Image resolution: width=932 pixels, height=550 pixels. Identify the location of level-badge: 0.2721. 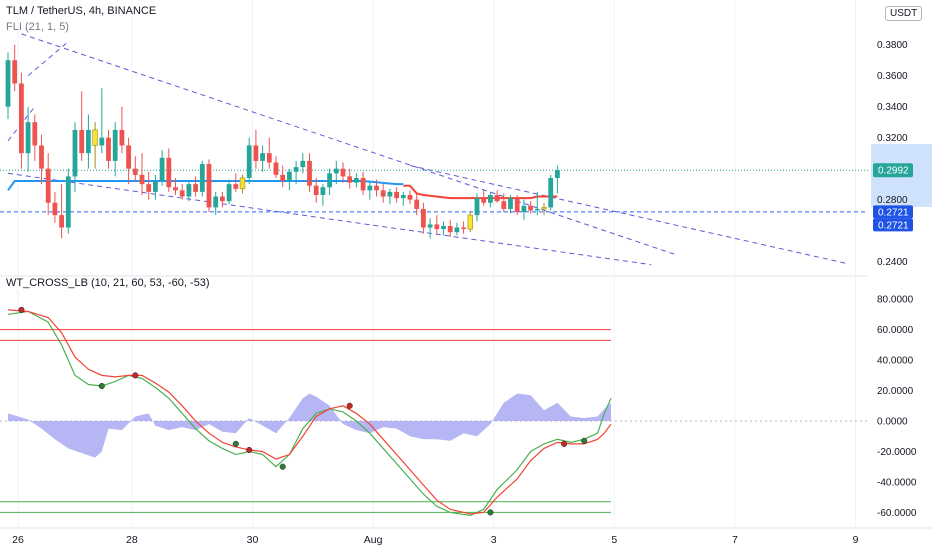
(893, 212).